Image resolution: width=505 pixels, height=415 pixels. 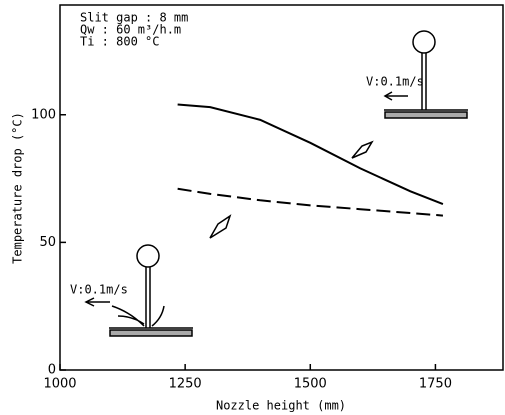 I want to click on y-tick-label: 100, so click(x=43, y=114).